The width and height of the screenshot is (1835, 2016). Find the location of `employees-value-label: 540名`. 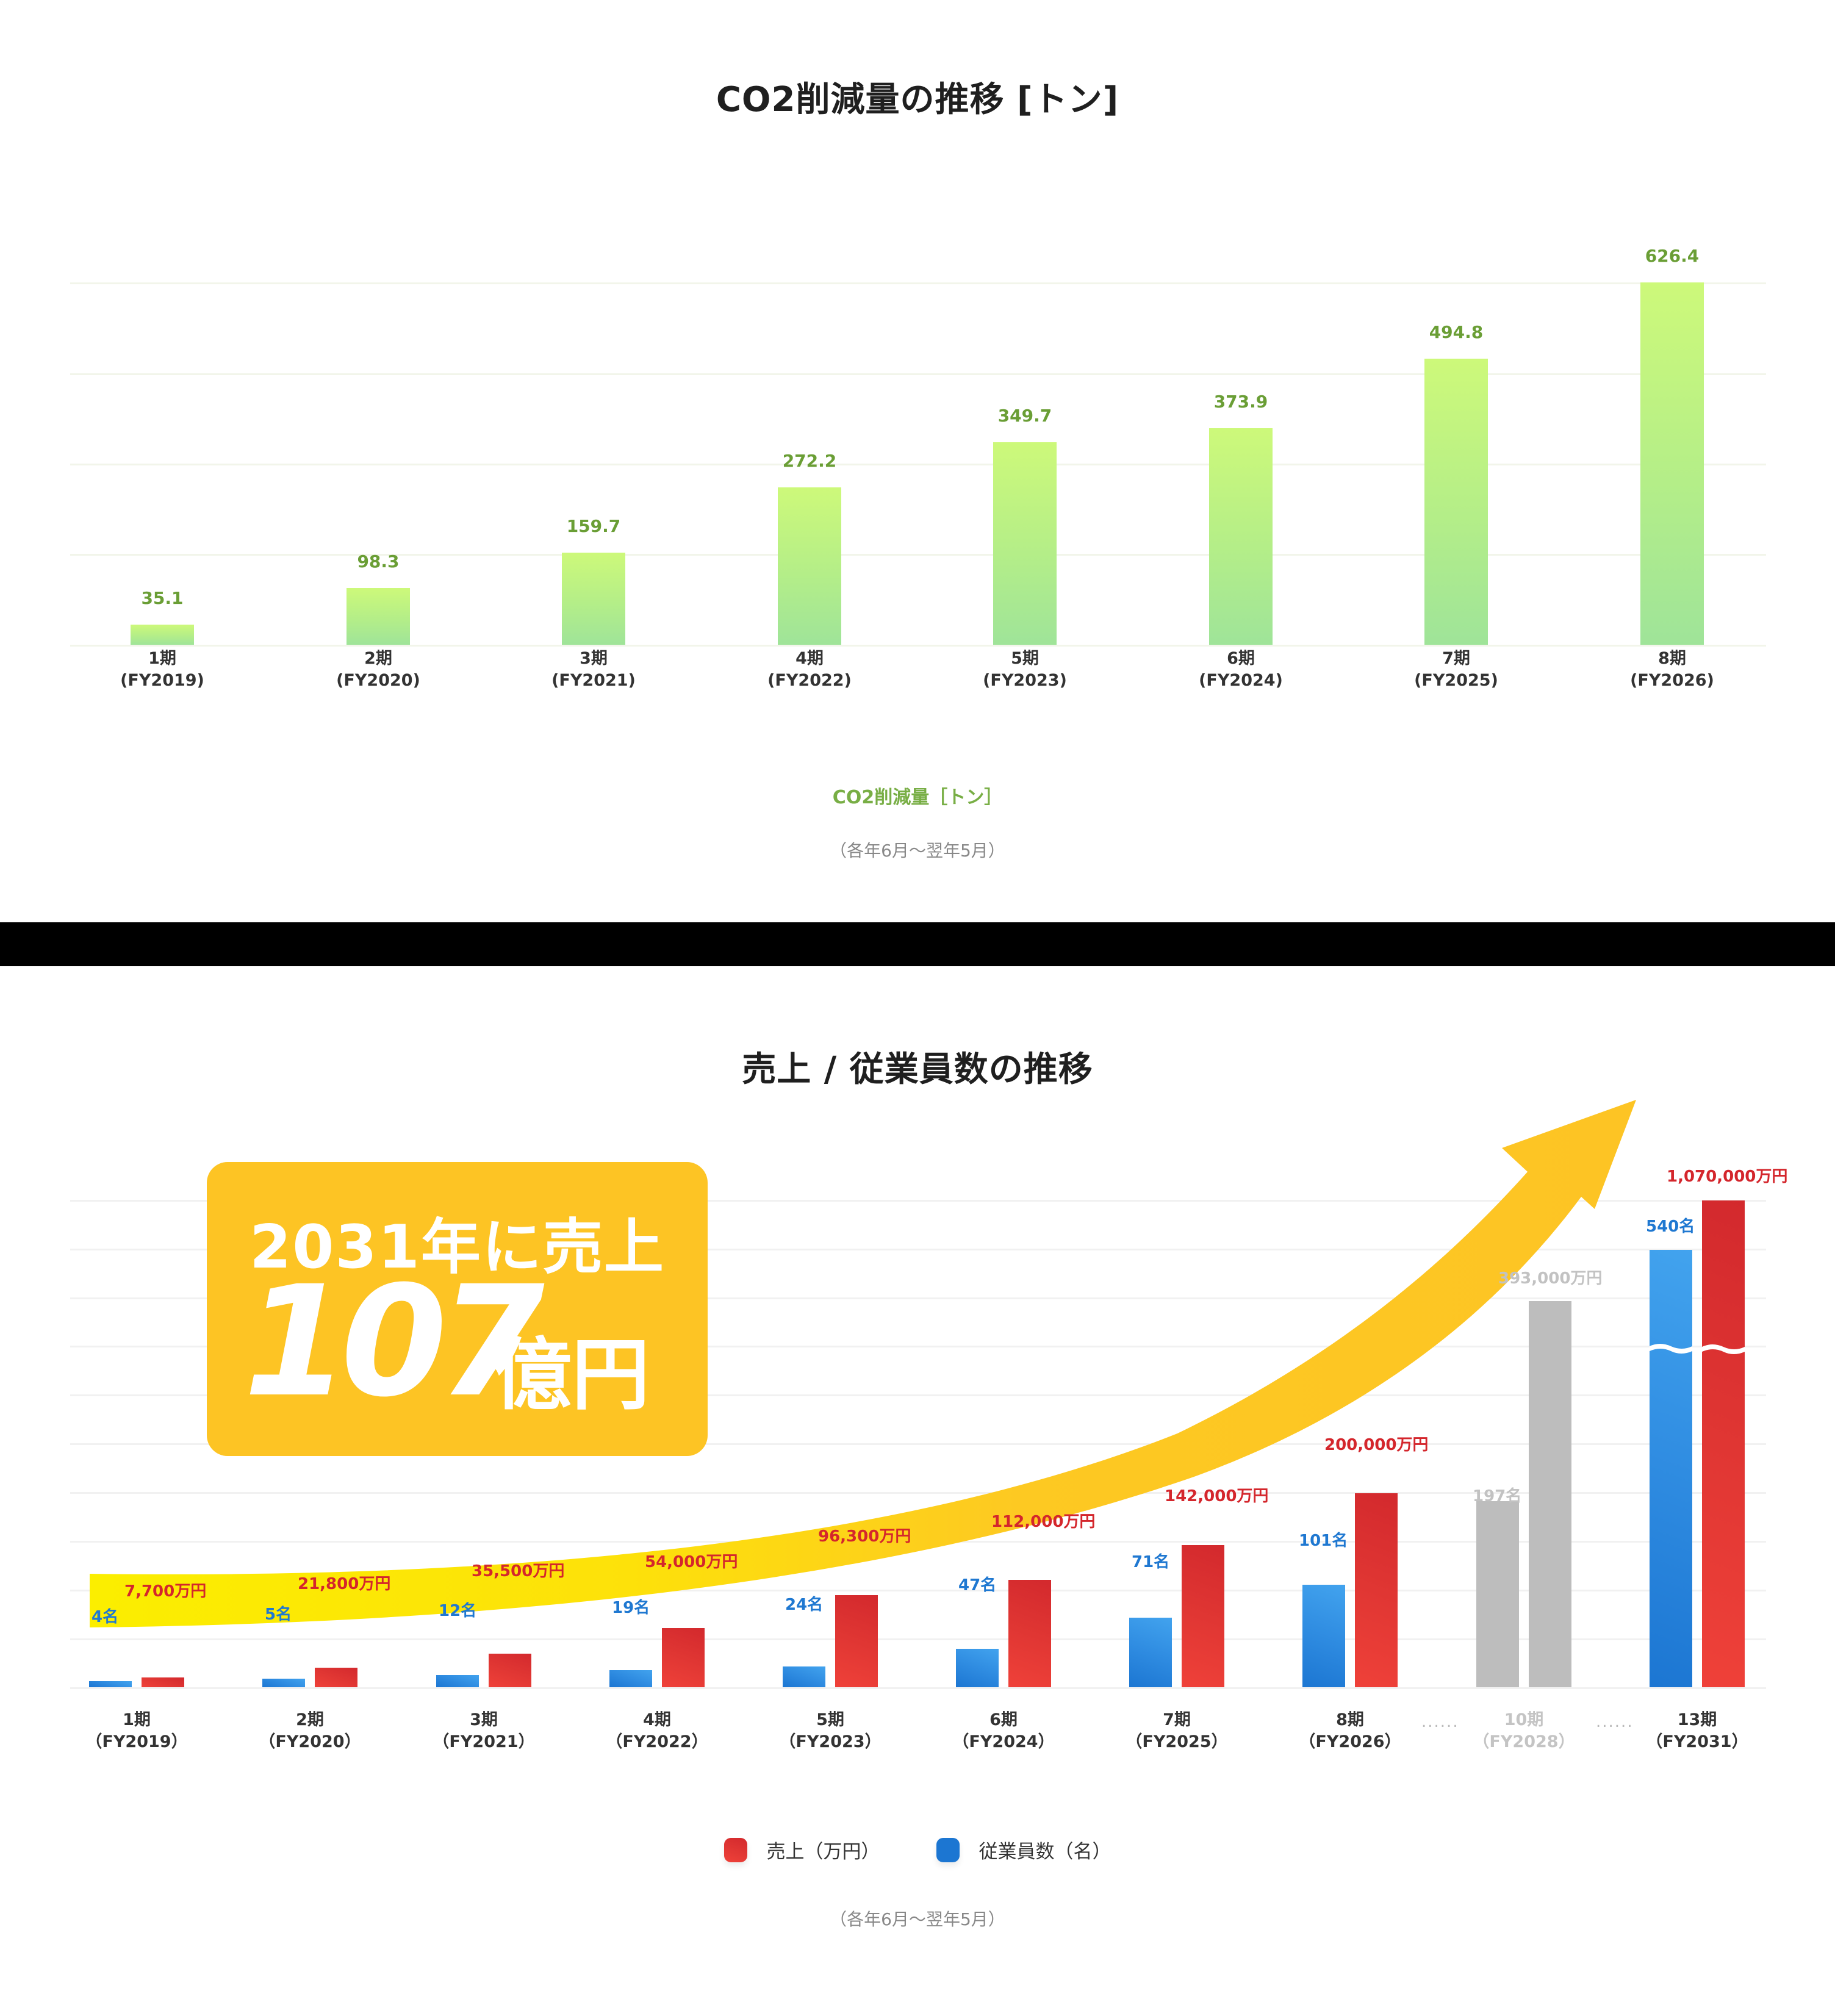

employees-value-label: 540名 is located at coordinates (1670, 1227).